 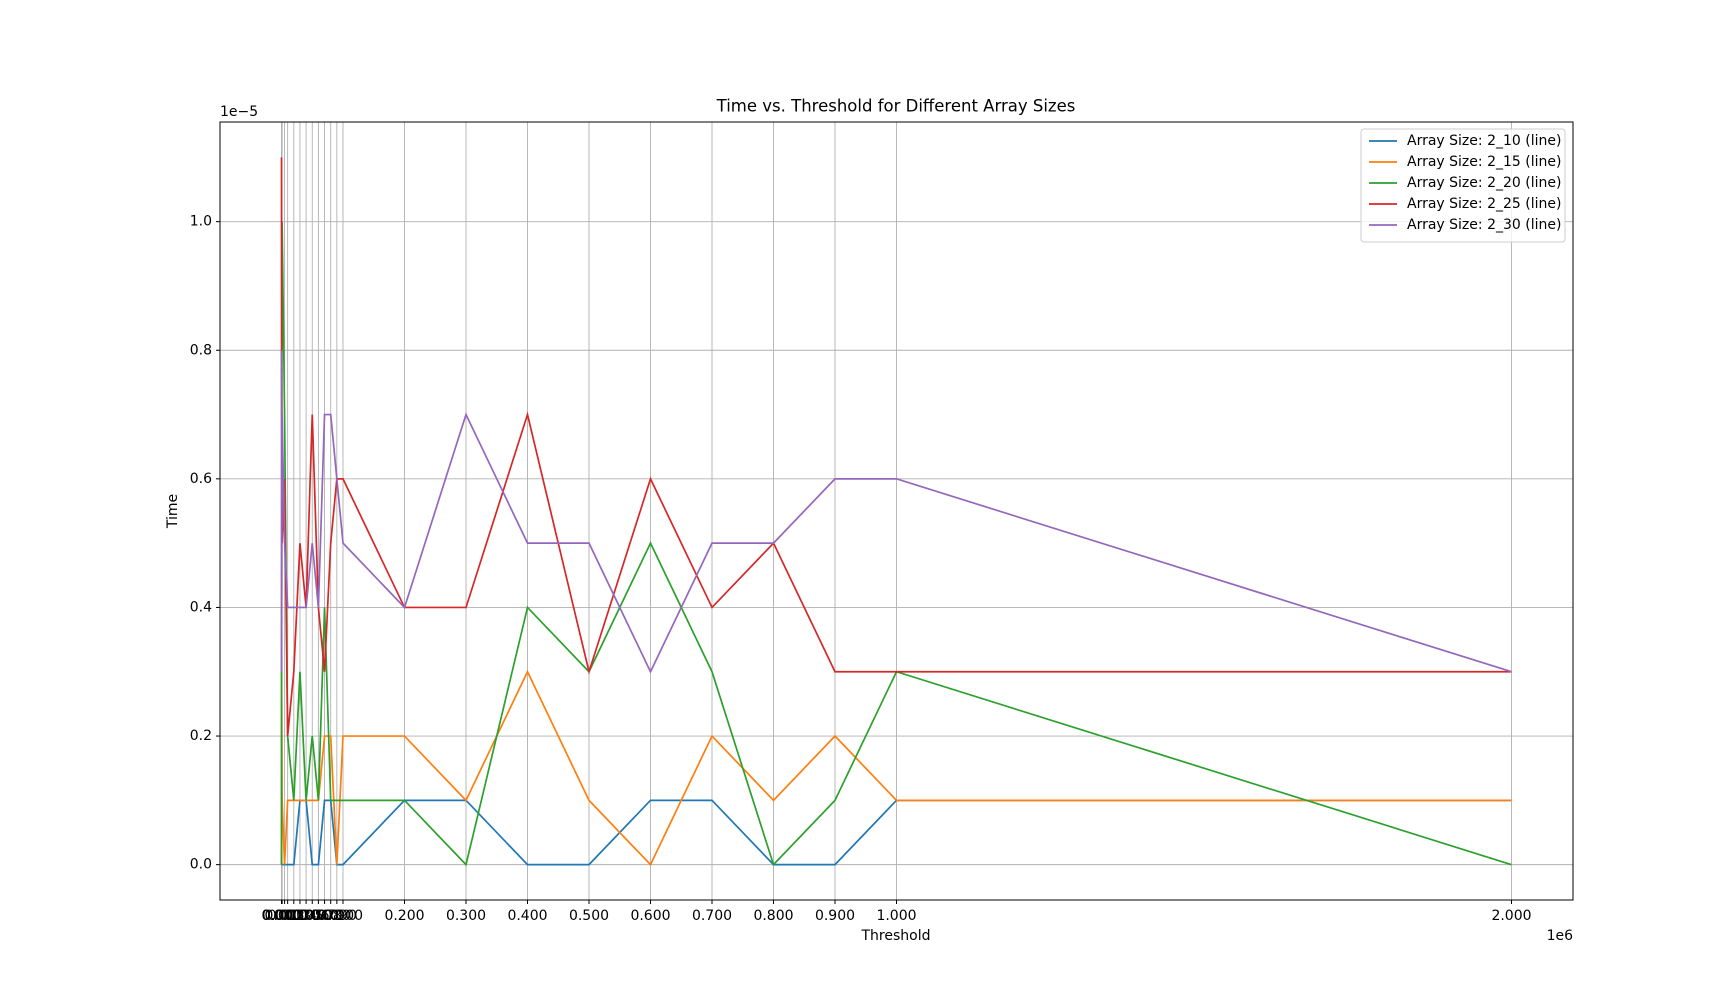 I want to click on x-tick-label: 1.000, so click(x=896, y=916).